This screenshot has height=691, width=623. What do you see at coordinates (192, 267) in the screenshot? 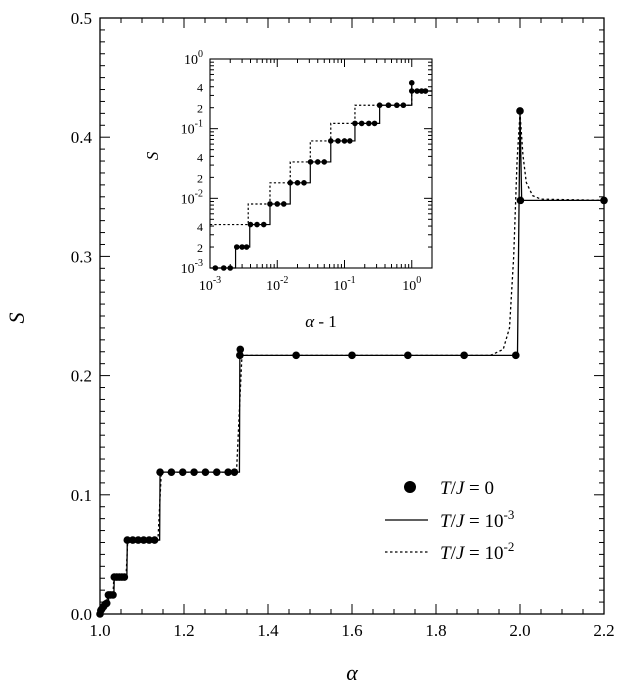
I see `inset-y-tick-label: 10⁻³` at bounding box center [192, 267].